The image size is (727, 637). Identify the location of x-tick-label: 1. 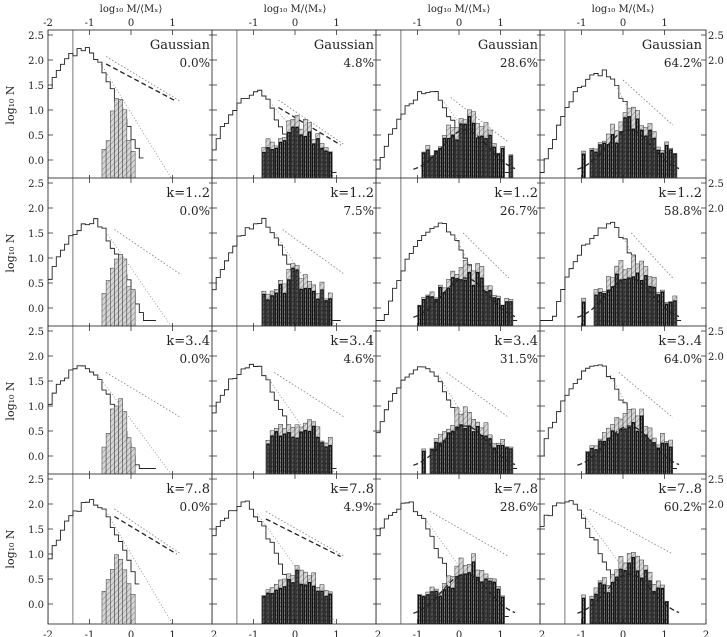
(172, 633).